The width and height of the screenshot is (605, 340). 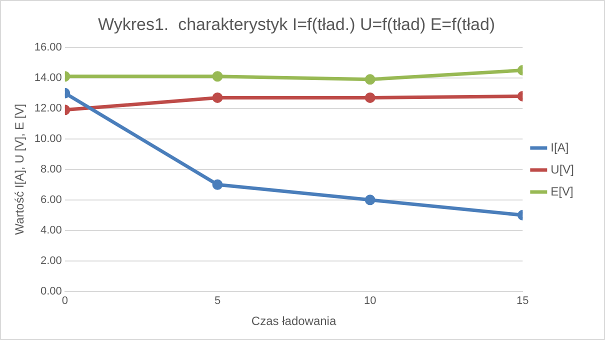 I want to click on y-tick-label: 2.00, so click(x=51, y=260).